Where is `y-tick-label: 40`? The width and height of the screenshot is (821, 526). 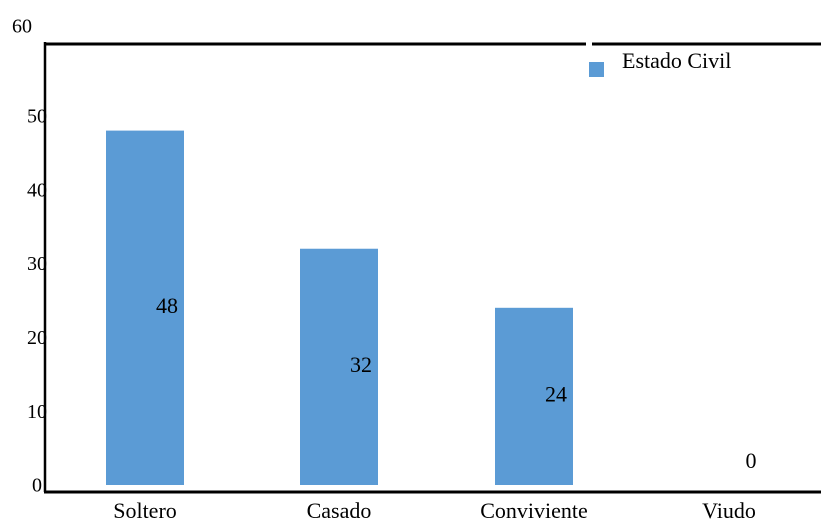 y-tick-label: 40 is located at coordinates (37, 190).